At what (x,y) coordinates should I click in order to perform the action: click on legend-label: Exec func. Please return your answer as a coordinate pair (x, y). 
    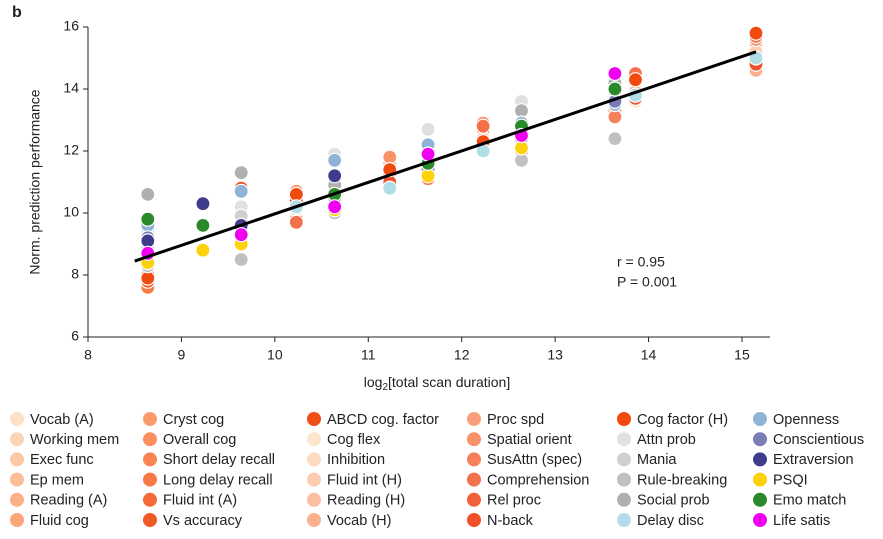
    Looking at the image, I should click on (62, 460).